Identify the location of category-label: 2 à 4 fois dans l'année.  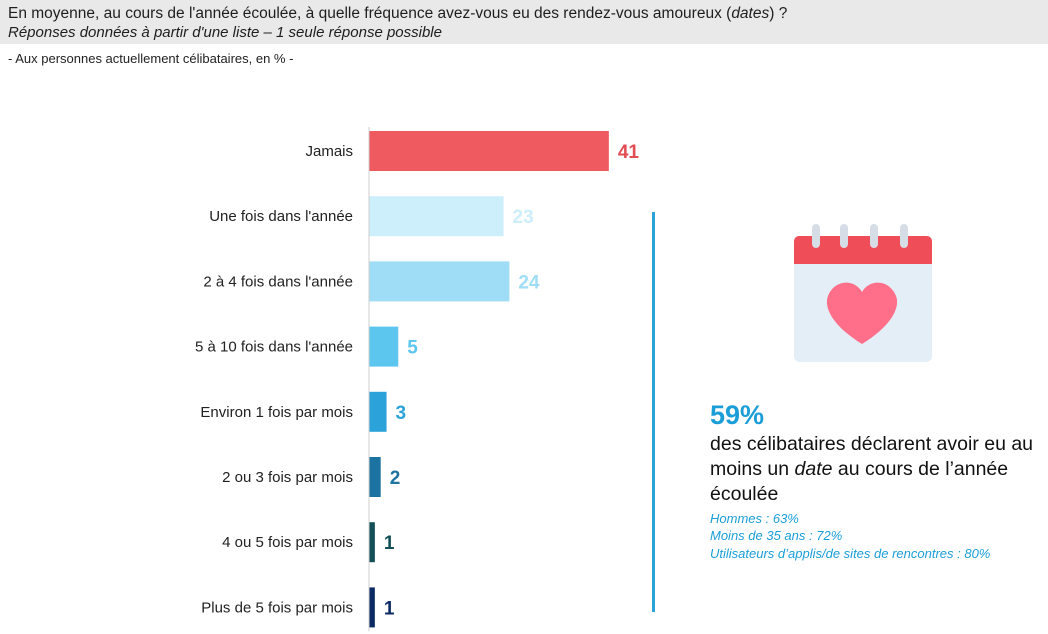
(278, 281).